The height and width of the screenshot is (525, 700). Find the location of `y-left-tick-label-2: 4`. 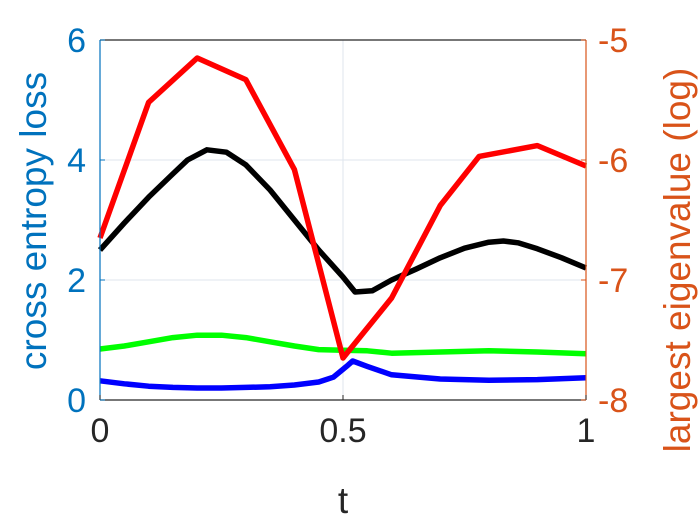

y-left-tick-label-2: 4 is located at coordinates (76, 161).